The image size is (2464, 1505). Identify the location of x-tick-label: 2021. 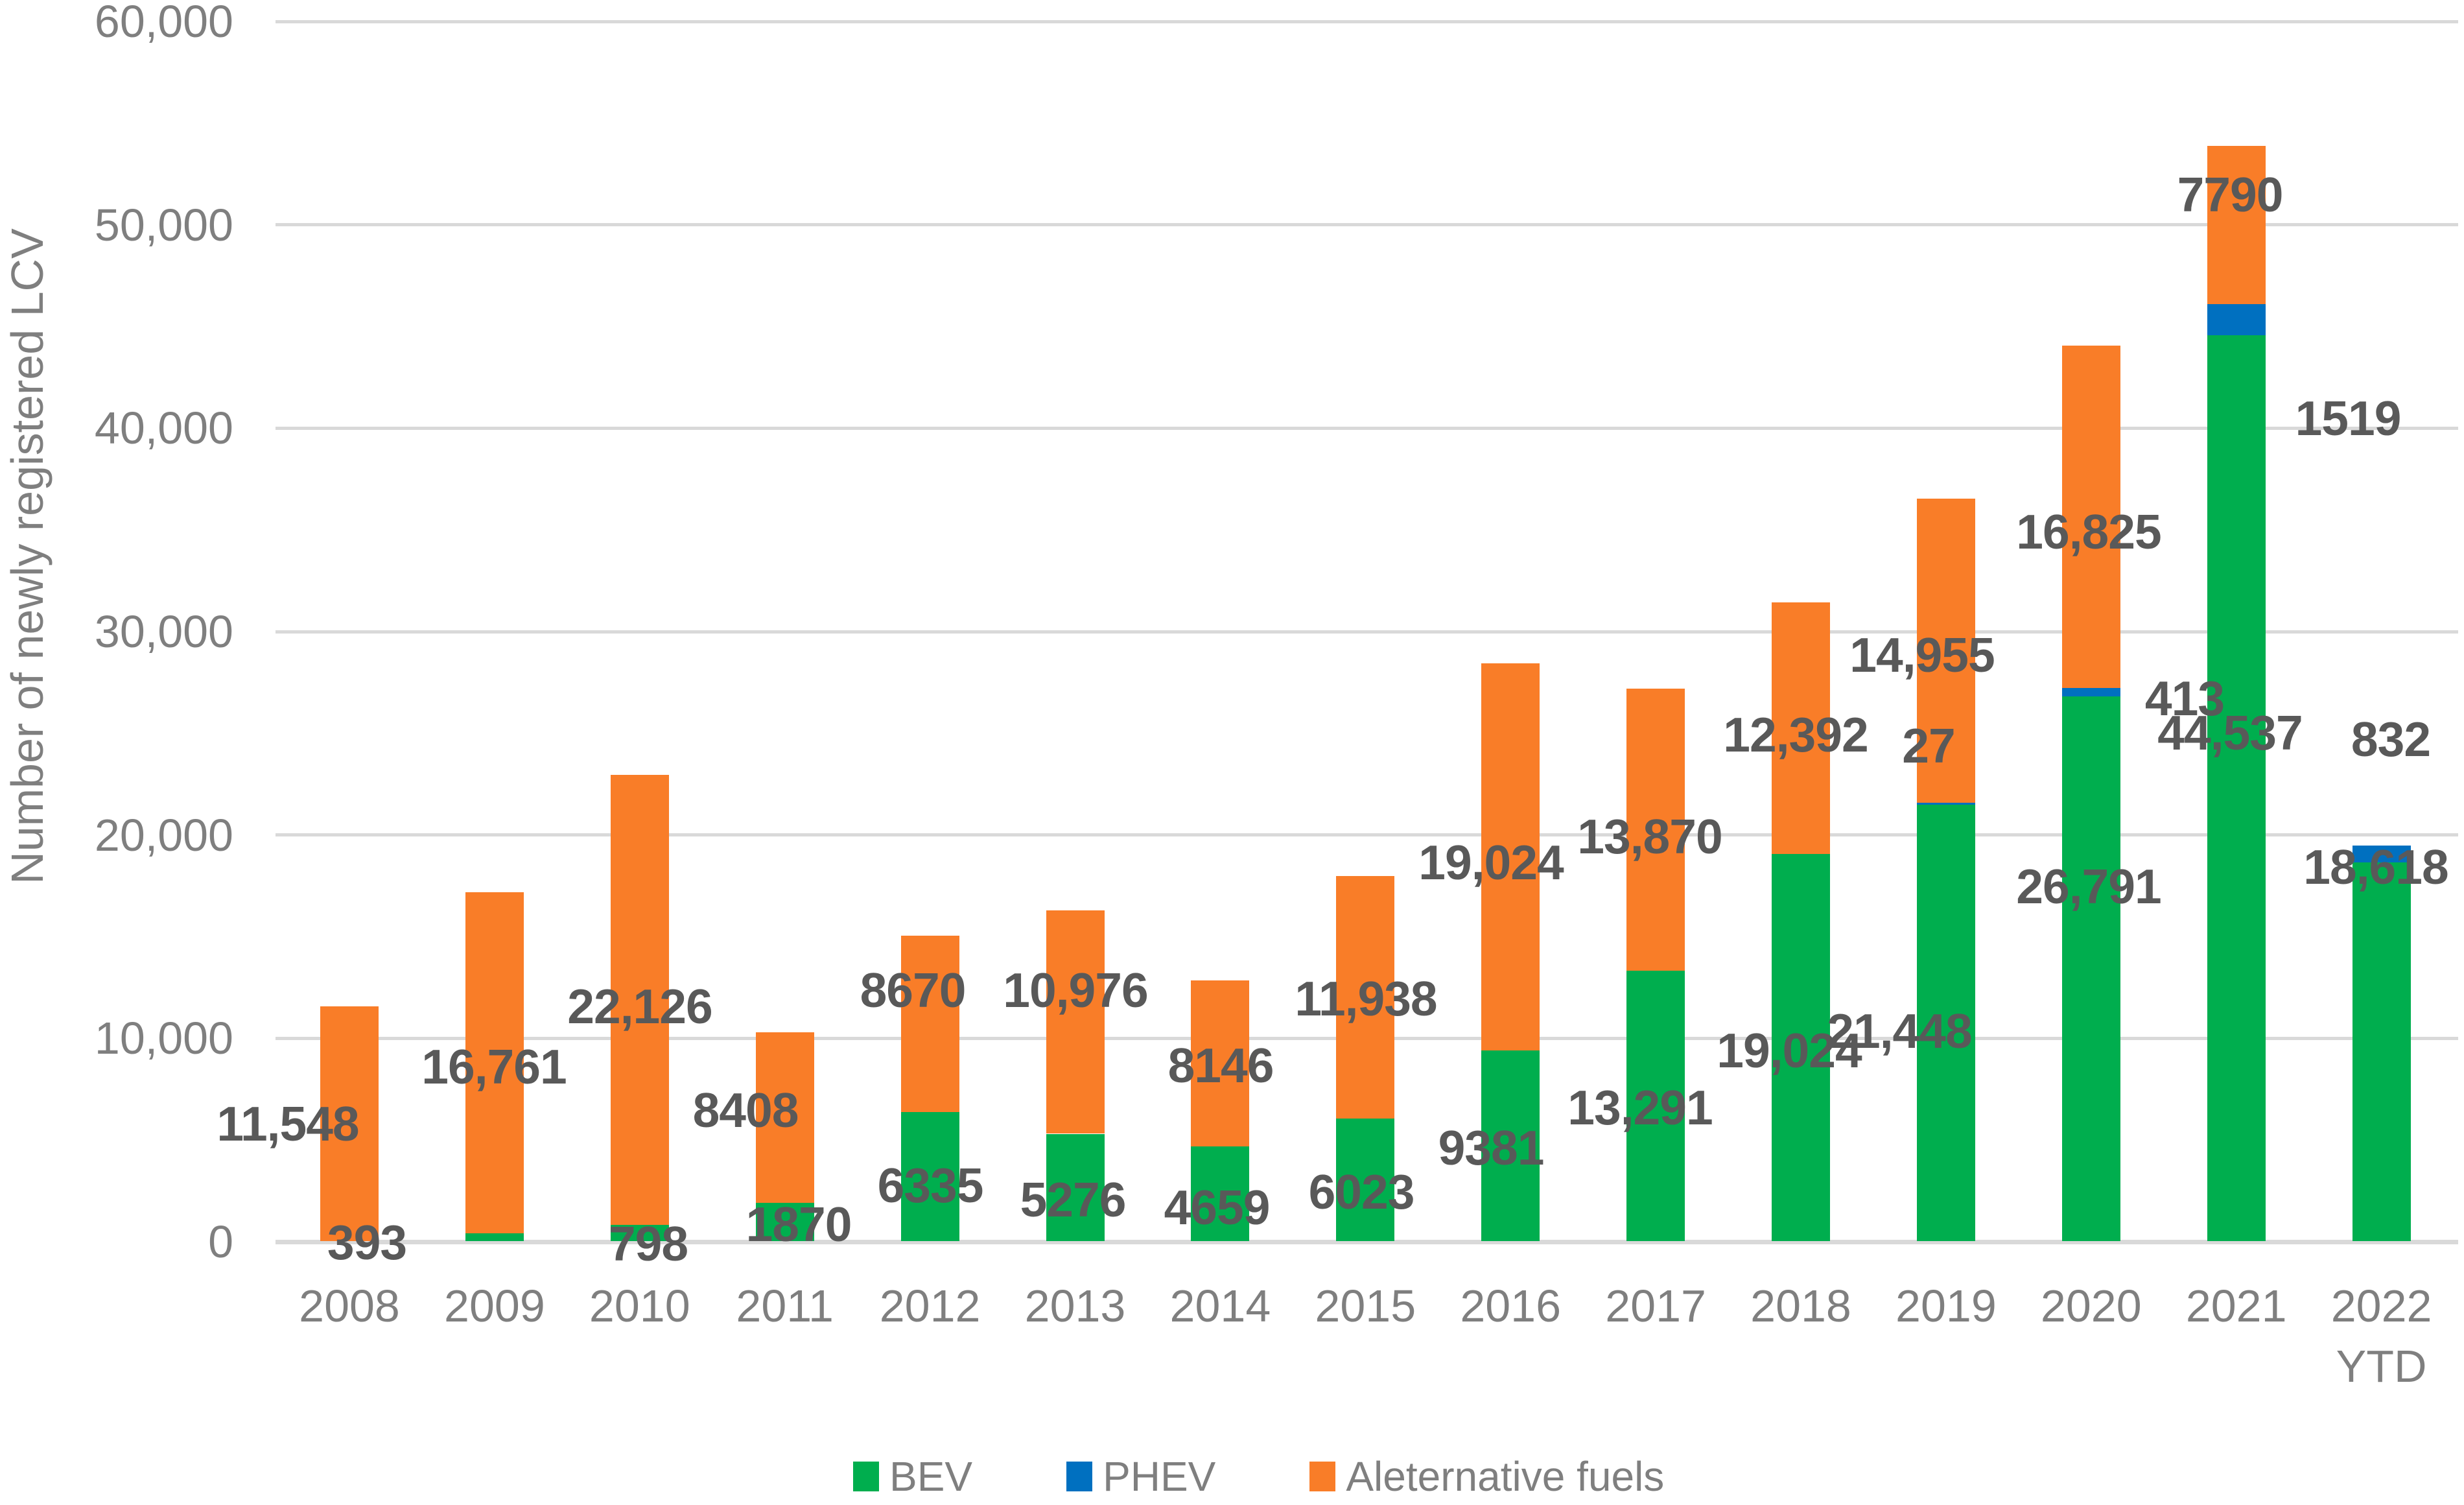
(2236, 1306).